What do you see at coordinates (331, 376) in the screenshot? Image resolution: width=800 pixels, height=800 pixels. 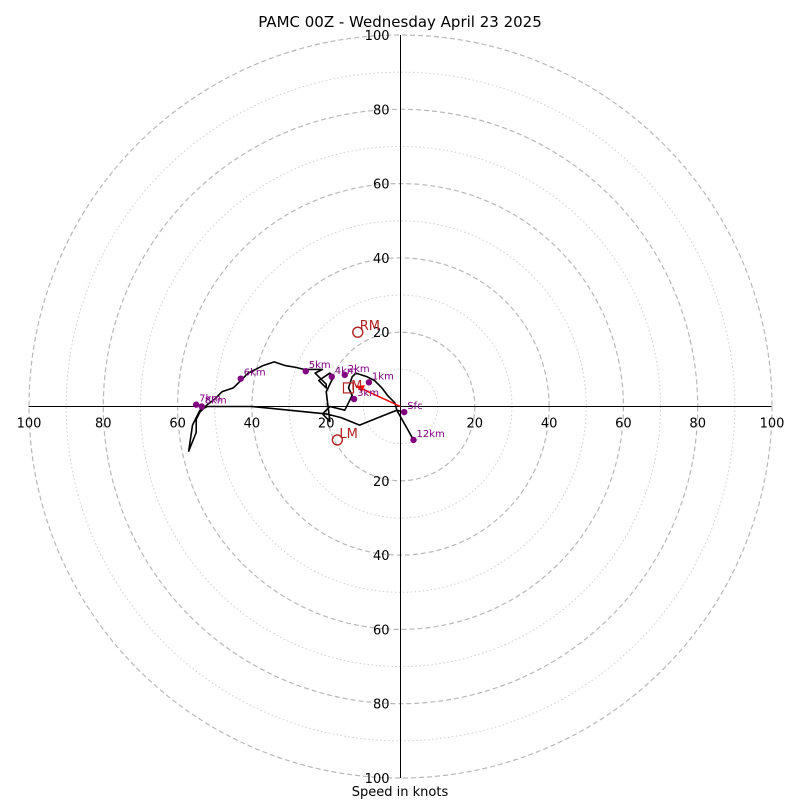 I see `height-marker-4km` at bounding box center [331, 376].